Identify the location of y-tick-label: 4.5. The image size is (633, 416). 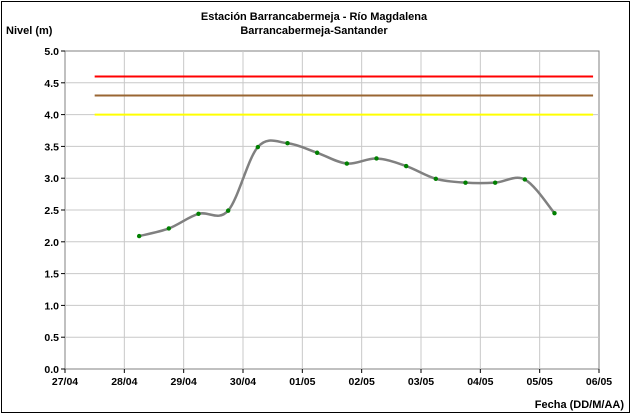
(51, 84).